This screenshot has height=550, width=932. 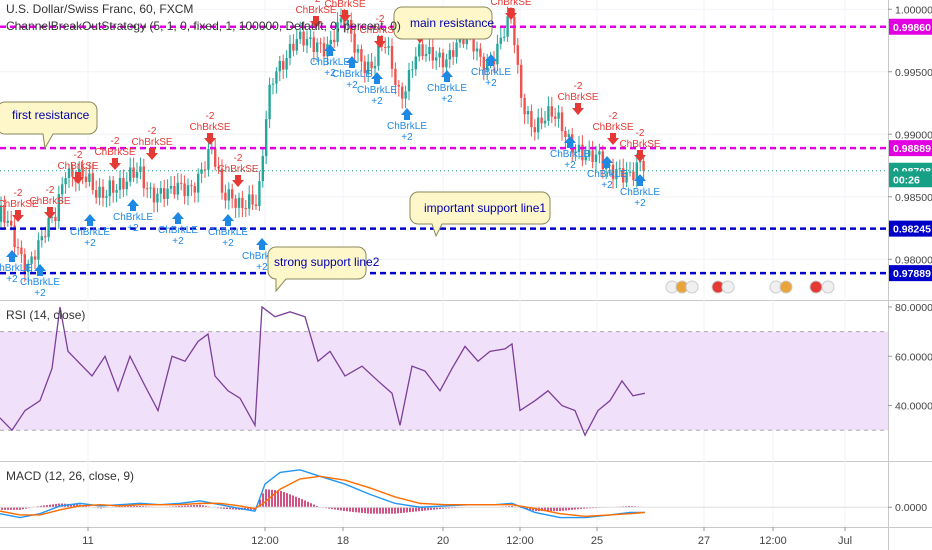 What do you see at coordinates (443, 23) in the screenshot?
I see `callout-main-resistance: main resistance` at bounding box center [443, 23].